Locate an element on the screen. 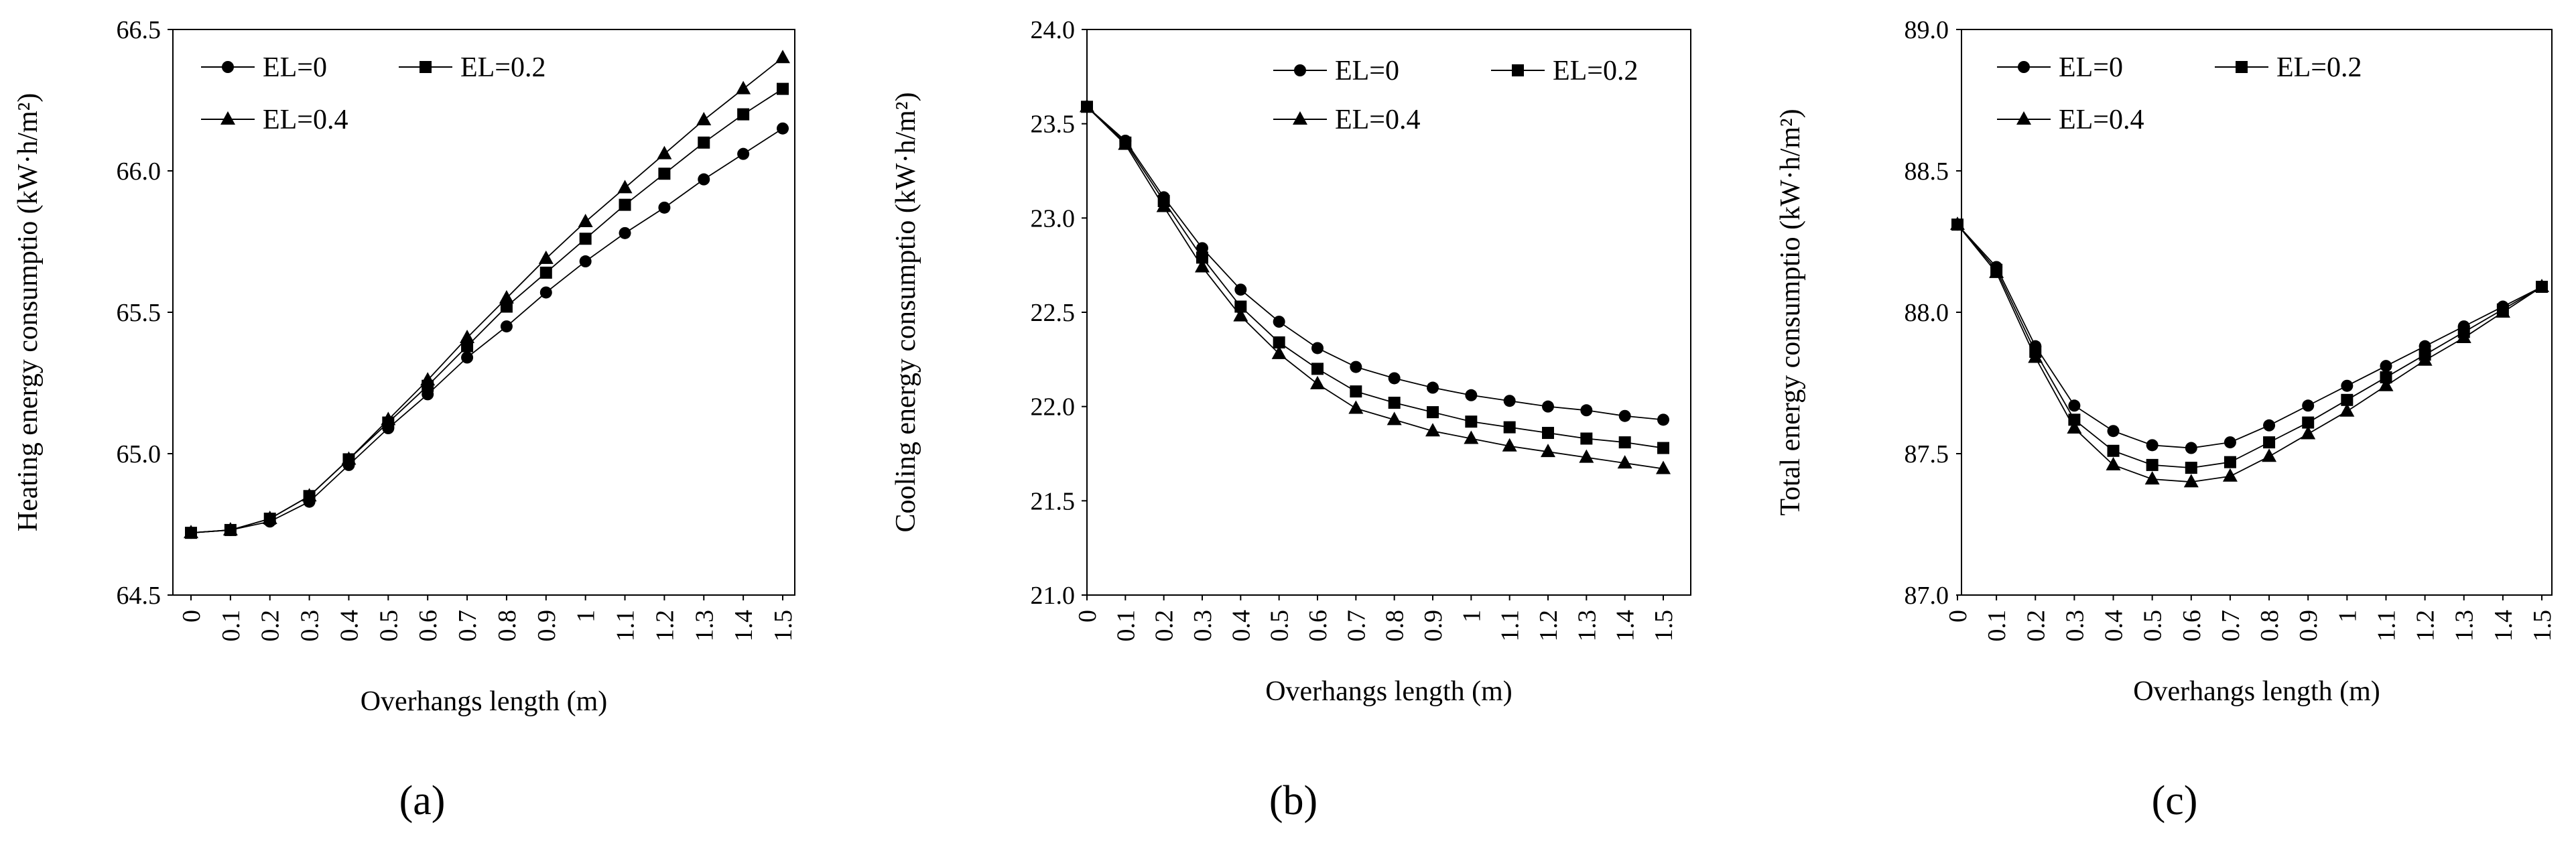 The width and height of the screenshot is (2576, 845). x-tick-label: 0.9 is located at coordinates (547, 626).